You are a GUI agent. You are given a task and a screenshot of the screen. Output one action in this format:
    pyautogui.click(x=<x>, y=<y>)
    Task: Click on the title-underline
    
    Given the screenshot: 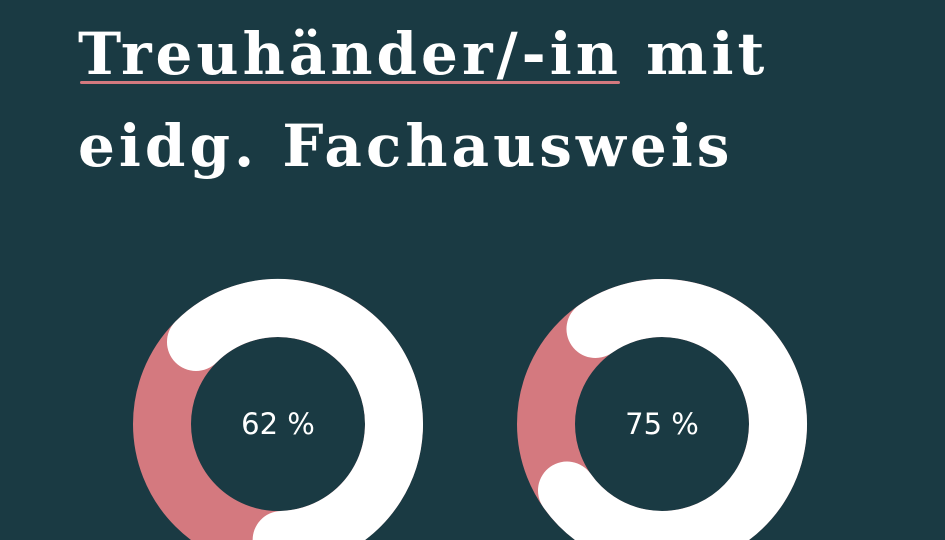 What is the action you would take?
    pyautogui.click(x=350, y=82)
    